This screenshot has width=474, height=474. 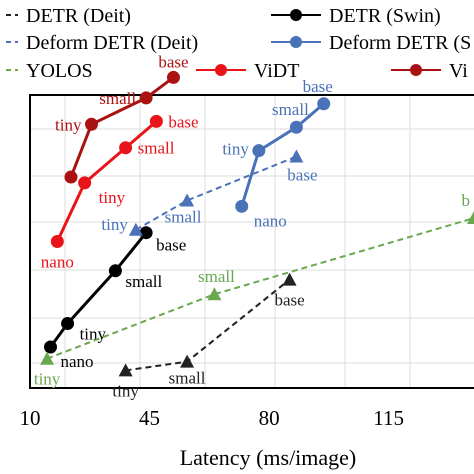 I want to click on legend-item: Deform DETR (S, so click(x=371, y=43).